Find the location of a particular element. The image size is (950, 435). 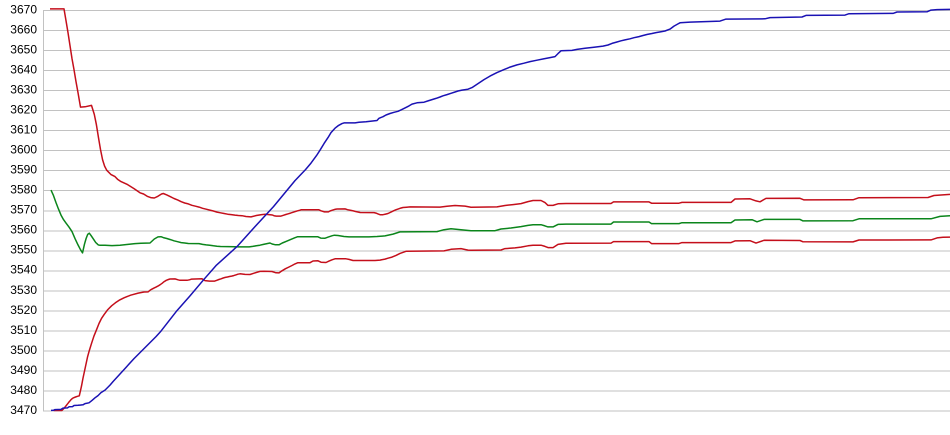

svg-text: 3650 is located at coordinates (23, 49).